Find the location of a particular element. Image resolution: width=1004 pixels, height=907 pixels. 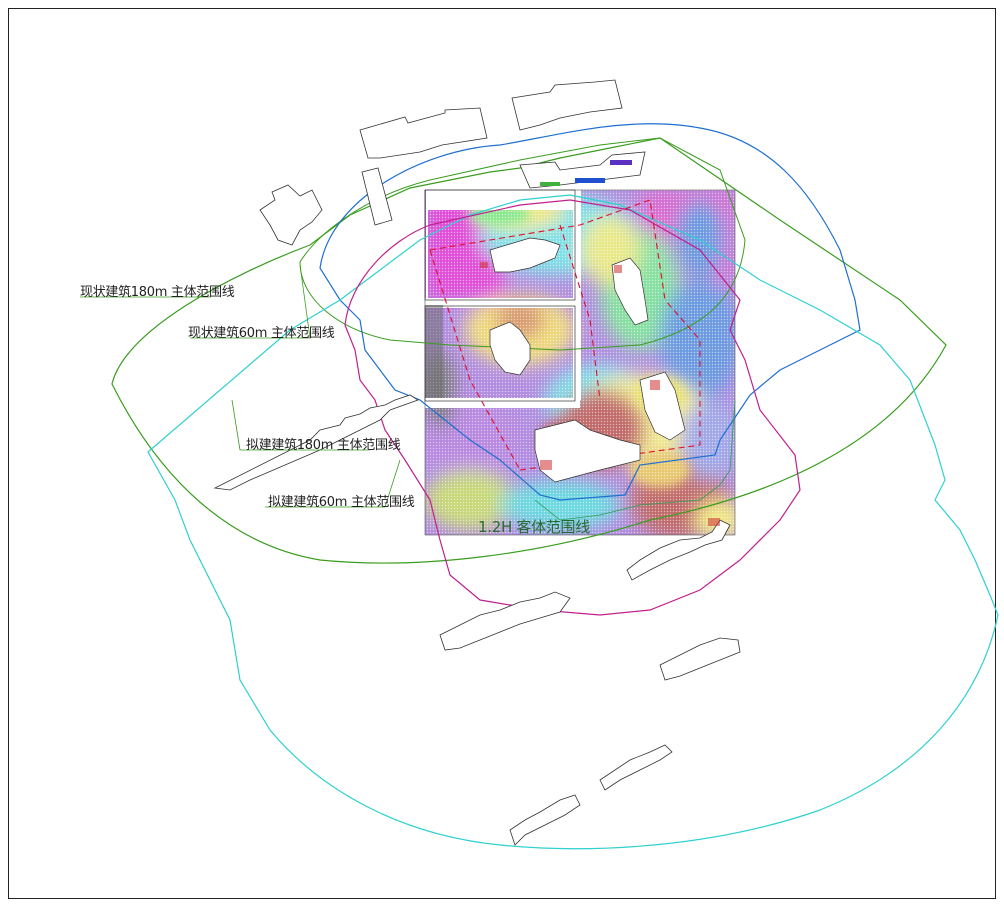

inset-panel-middle is located at coordinates (500, 353).